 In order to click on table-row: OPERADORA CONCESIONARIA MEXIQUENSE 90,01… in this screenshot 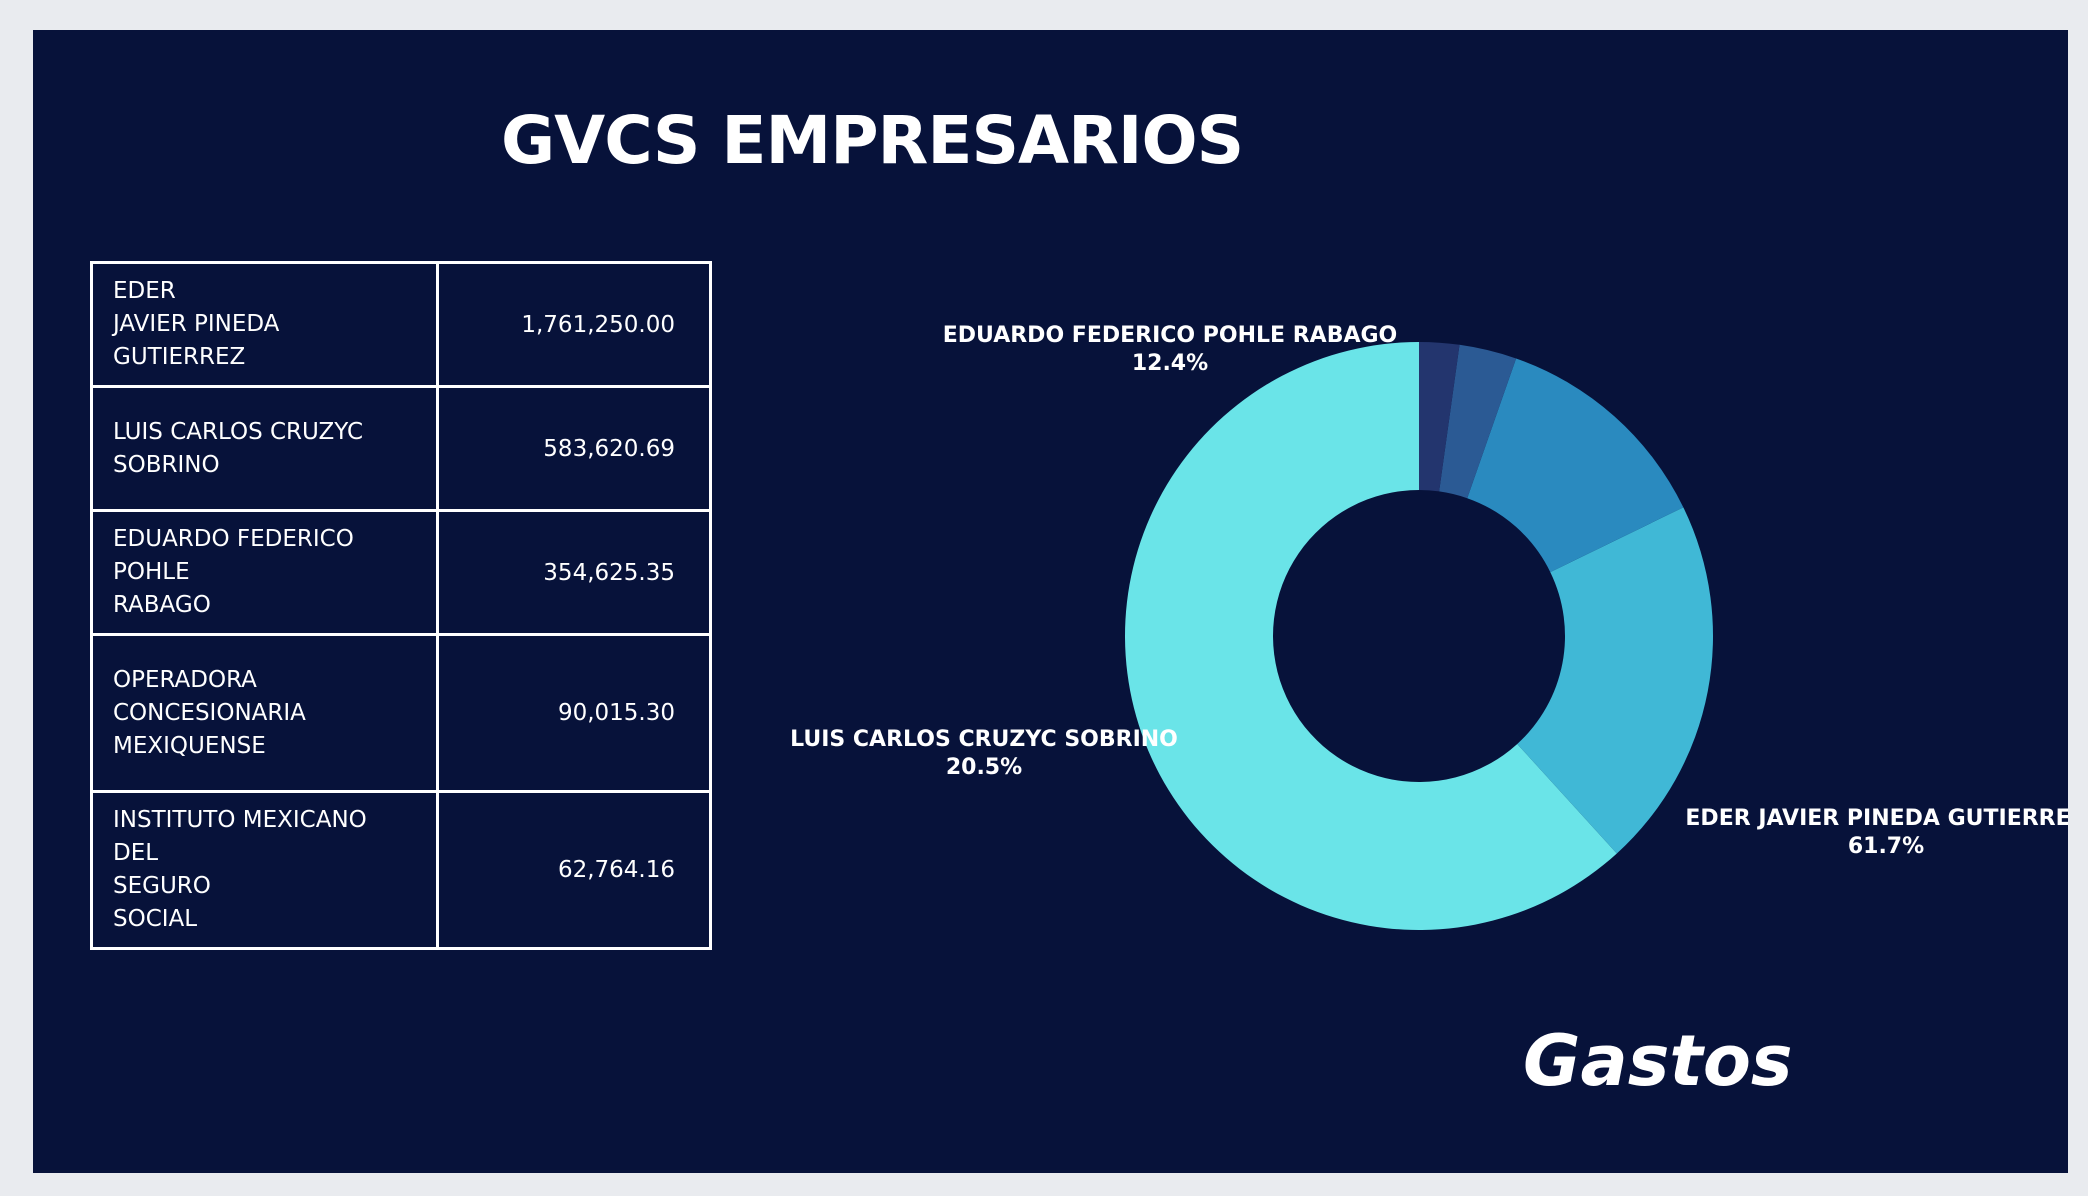, I will do `click(401, 713)`.